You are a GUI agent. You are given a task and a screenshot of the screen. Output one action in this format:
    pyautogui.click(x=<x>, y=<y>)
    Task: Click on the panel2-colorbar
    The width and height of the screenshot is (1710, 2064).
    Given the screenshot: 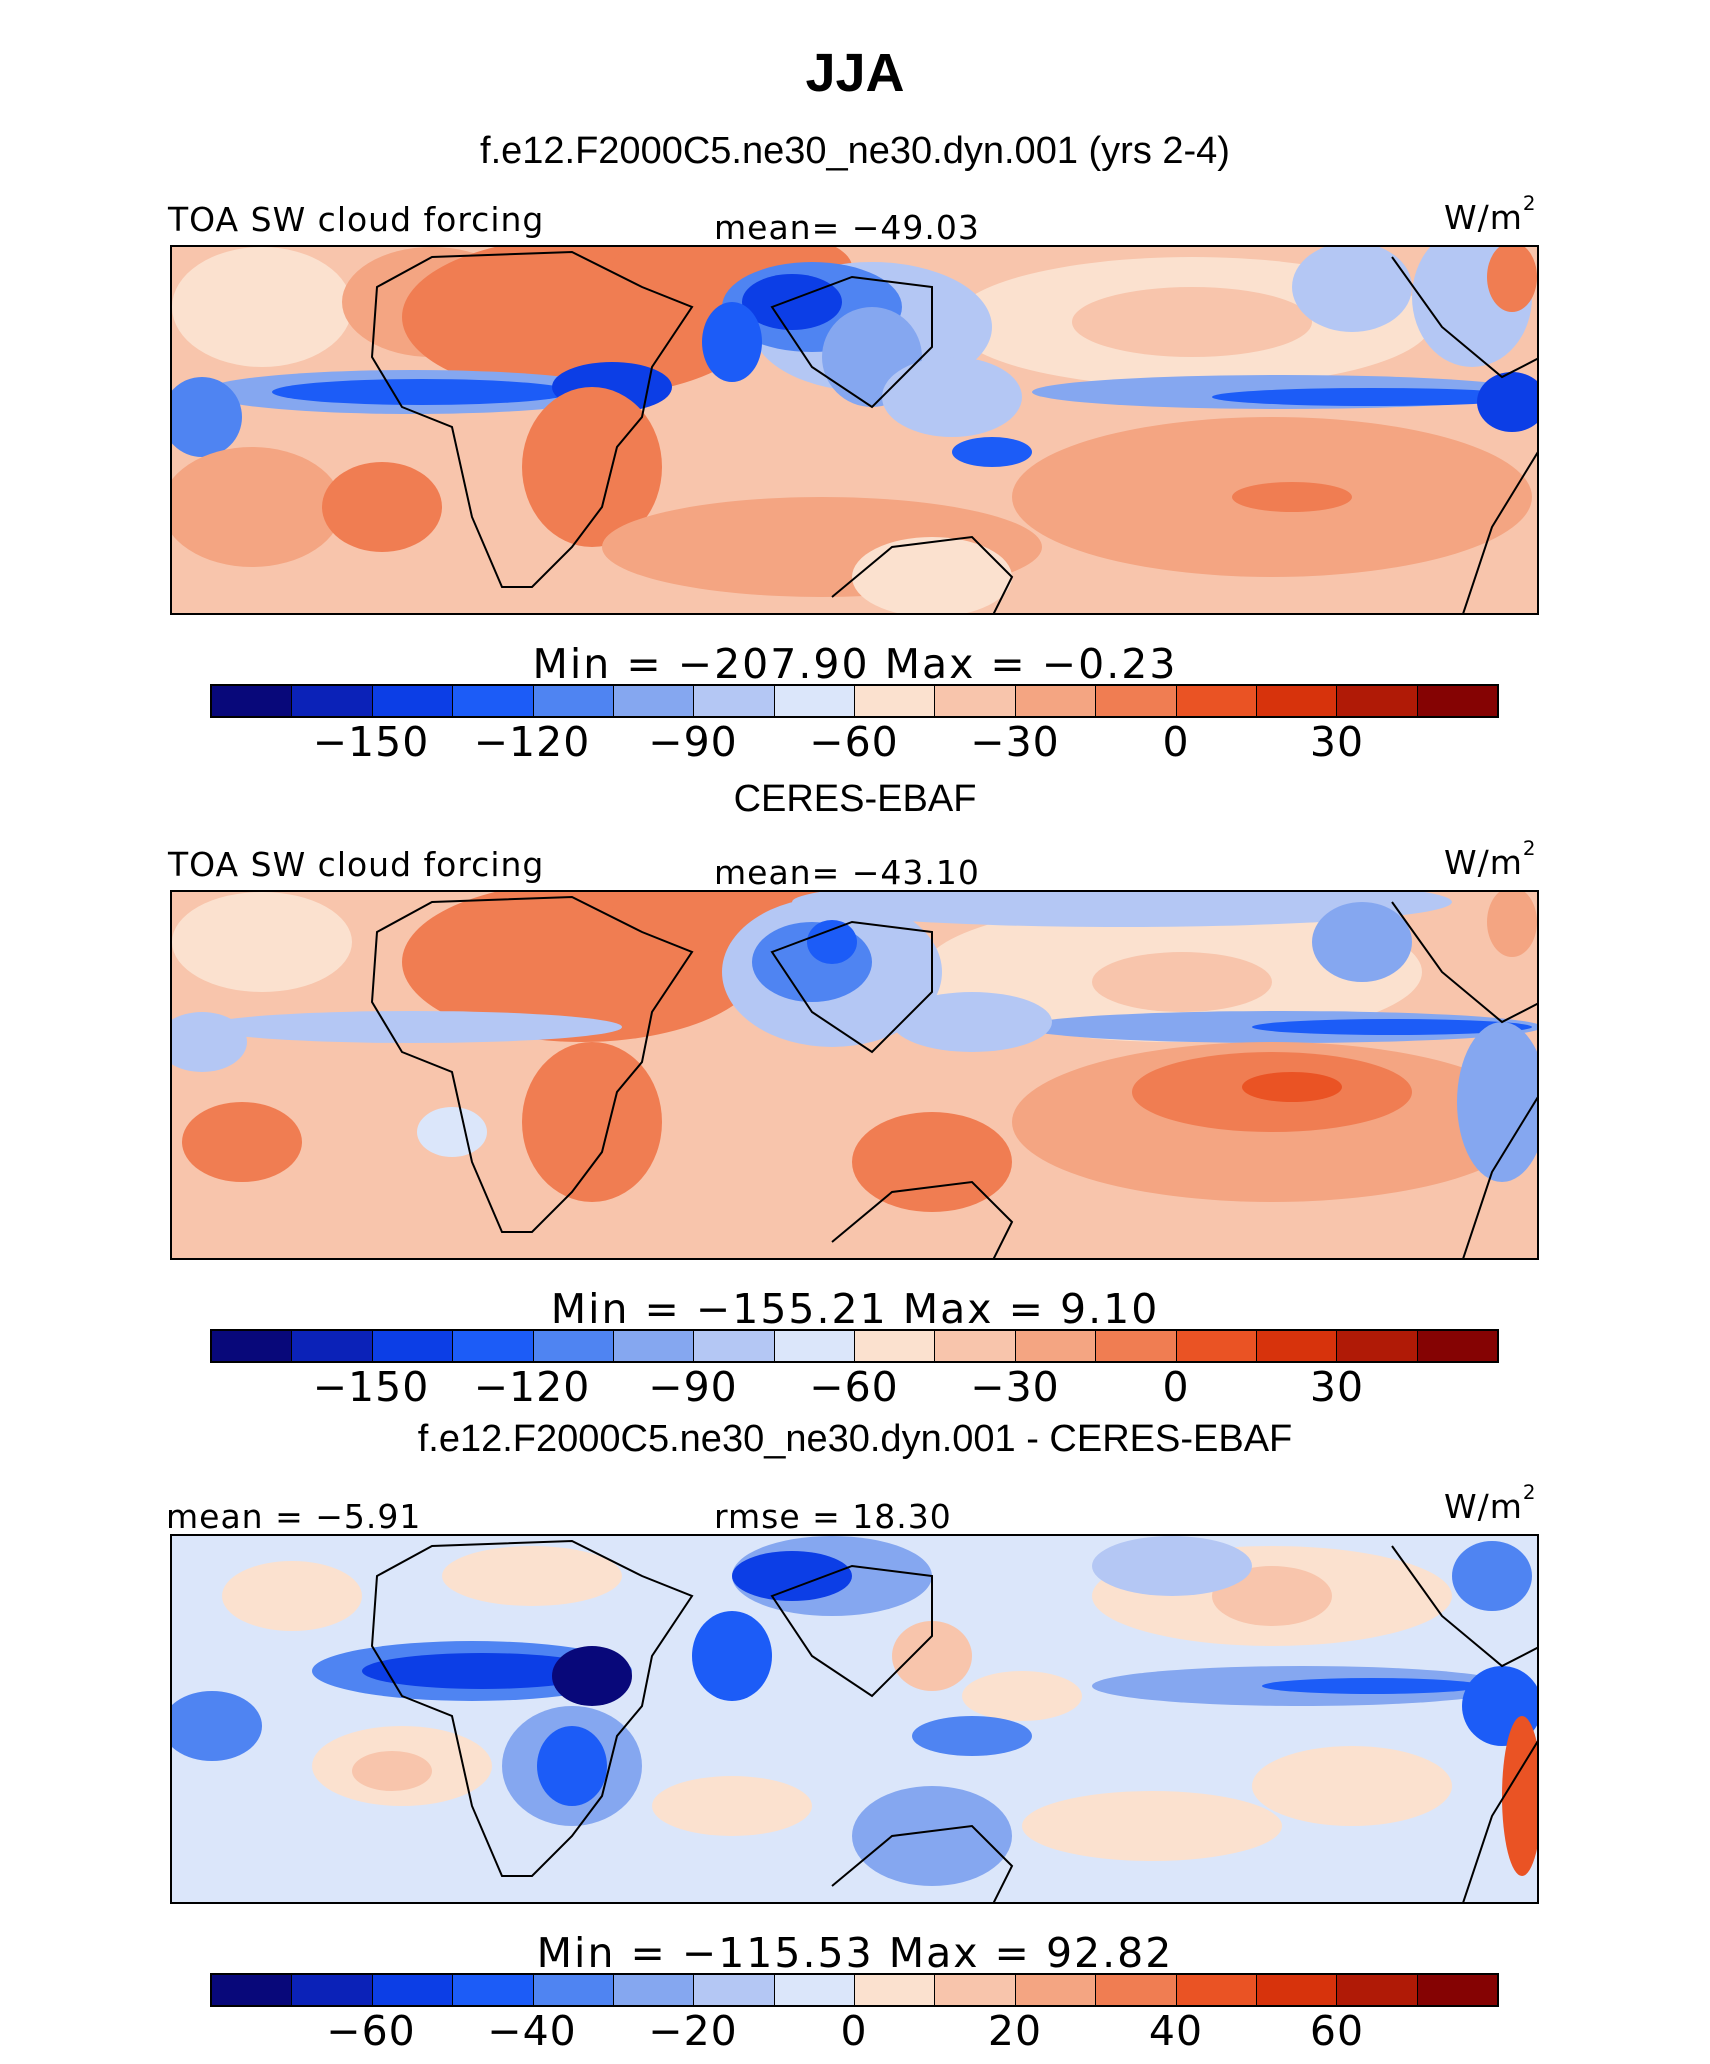 What is the action you would take?
    pyautogui.click(x=854, y=1346)
    